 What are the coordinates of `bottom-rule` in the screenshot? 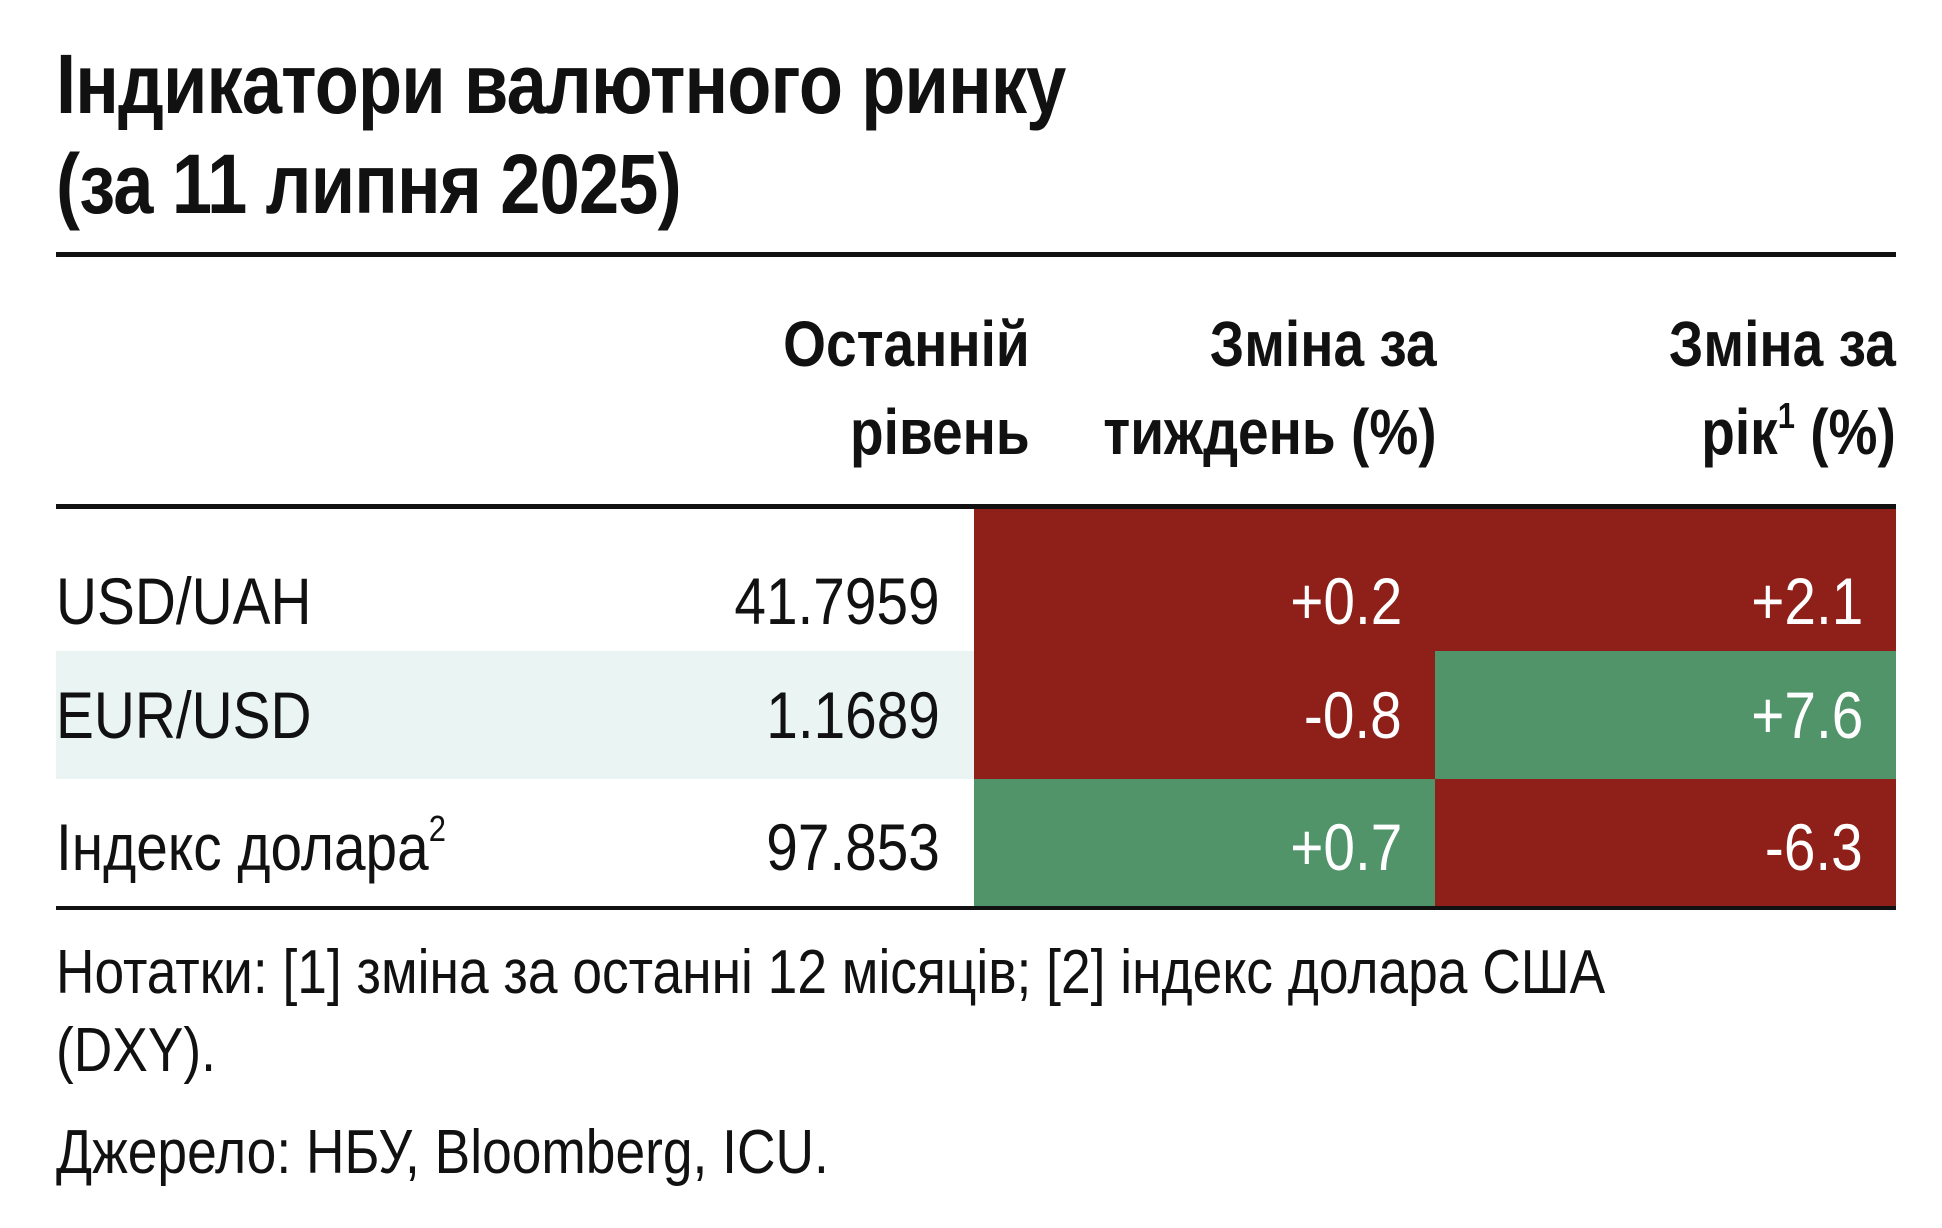 It's located at (976, 908).